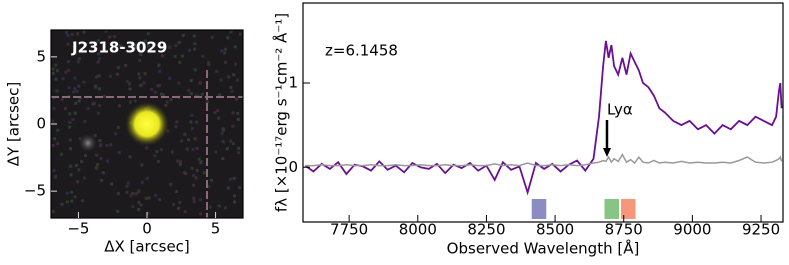  Describe the element at coordinates (761, 230) in the screenshot. I see `x-tick-label: 9250` at that location.